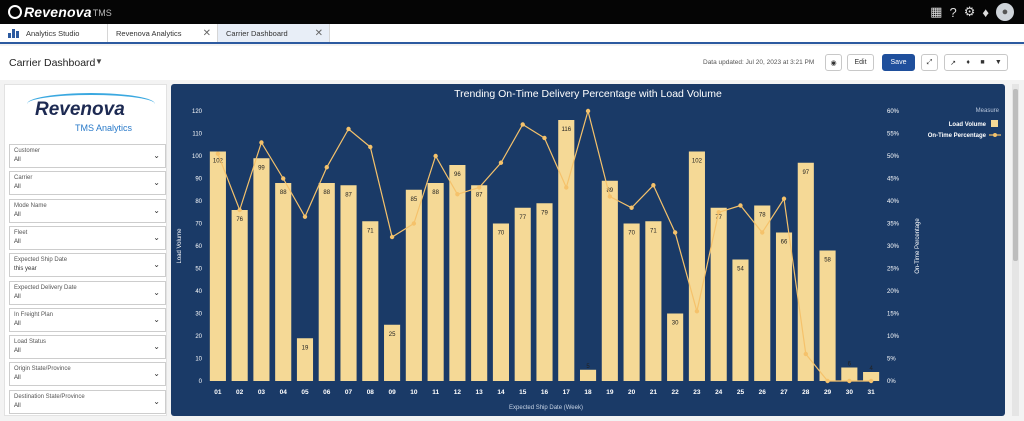 This screenshot has height=421, width=1024. Describe the element at coordinates (893, 180) in the screenshot. I see `y2-tick-label: 45%` at that location.